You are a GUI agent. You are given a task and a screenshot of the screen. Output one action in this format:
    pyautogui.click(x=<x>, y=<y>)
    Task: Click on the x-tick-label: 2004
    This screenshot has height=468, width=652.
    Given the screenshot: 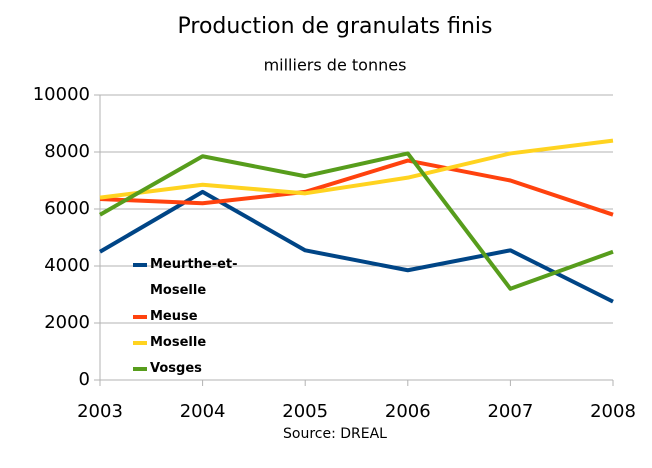 What is the action you would take?
    pyautogui.click(x=203, y=411)
    